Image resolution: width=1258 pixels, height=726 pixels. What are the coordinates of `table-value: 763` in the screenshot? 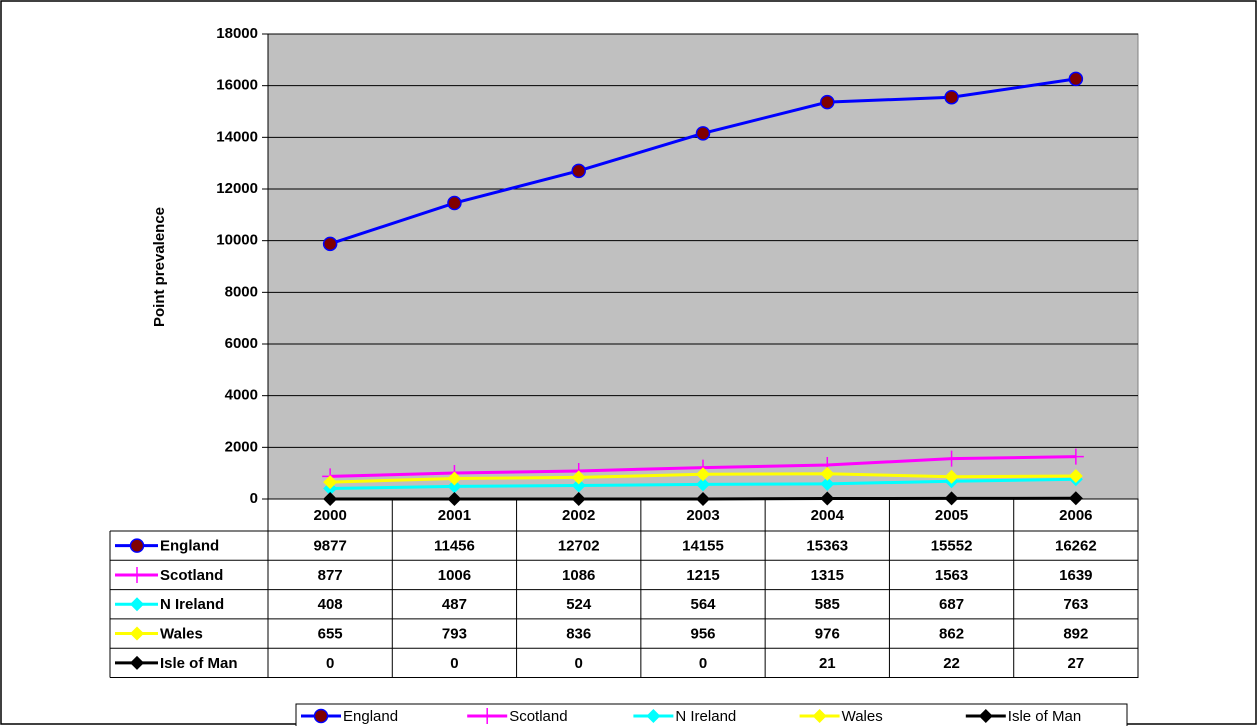 It's located at (1075, 604).